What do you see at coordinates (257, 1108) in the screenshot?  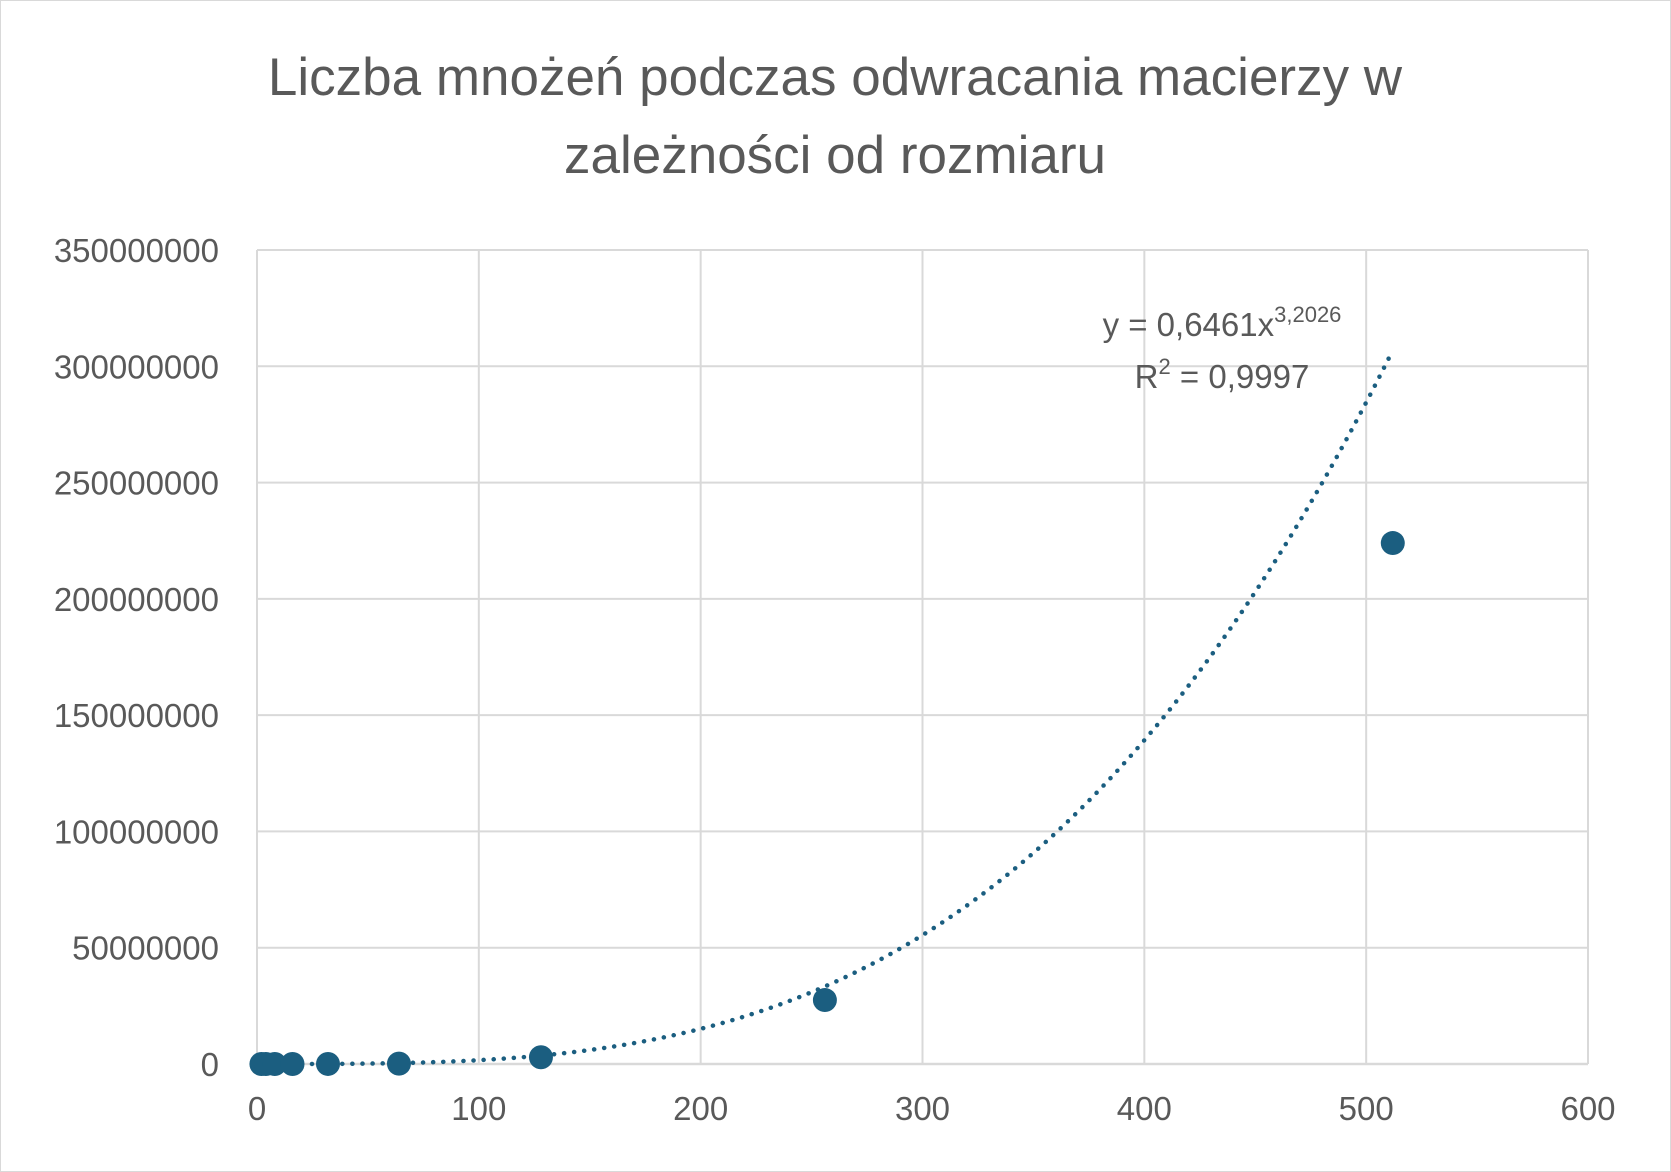 I see `x-tick-label: 0` at bounding box center [257, 1108].